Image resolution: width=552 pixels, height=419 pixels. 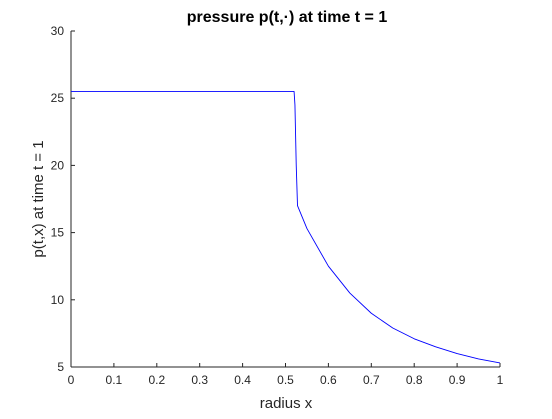 I want to click on x-axis-label: radius x, so click(x=286, y=403).